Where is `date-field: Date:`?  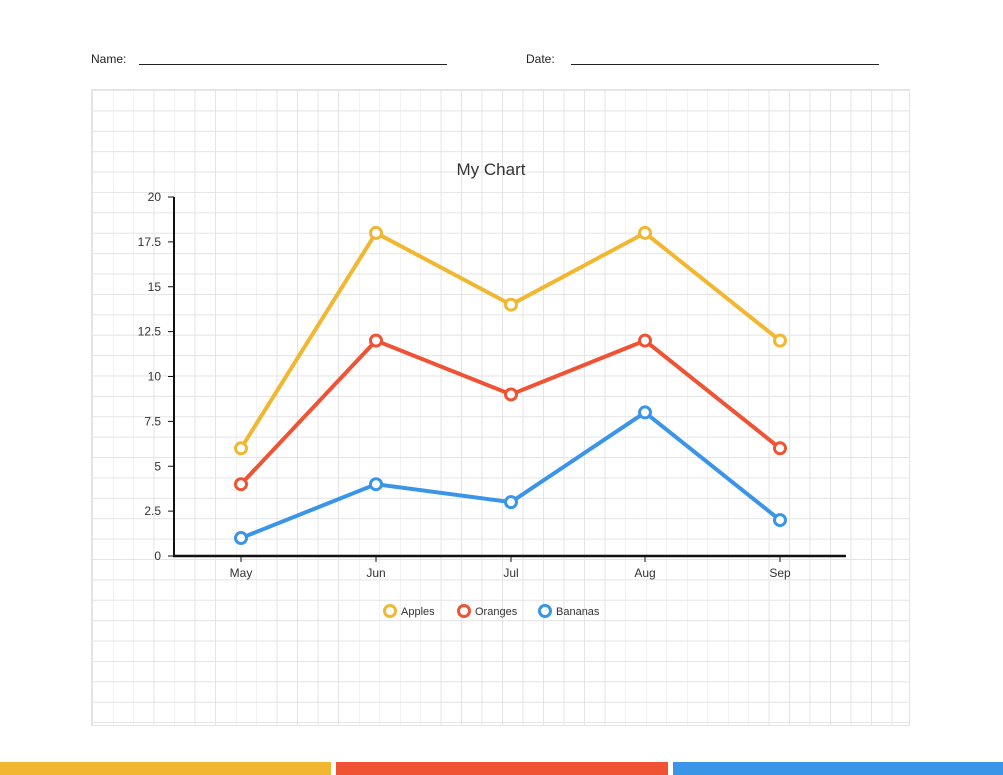
date-field: Date: is located at coordinates (704, 59).